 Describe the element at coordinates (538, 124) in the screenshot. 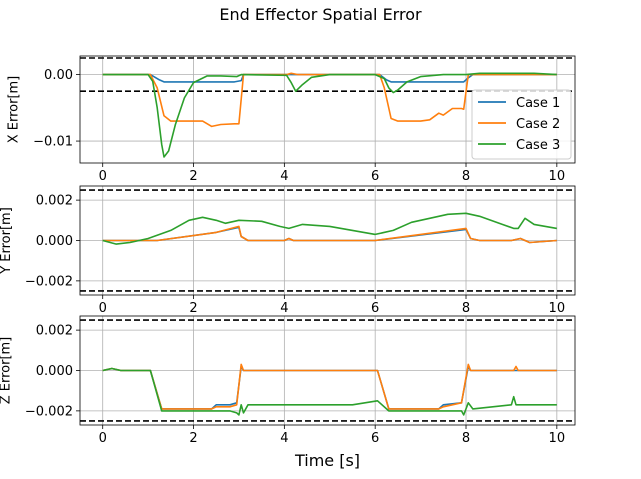

I see `legend-label-case-2: Case 2` at that location.